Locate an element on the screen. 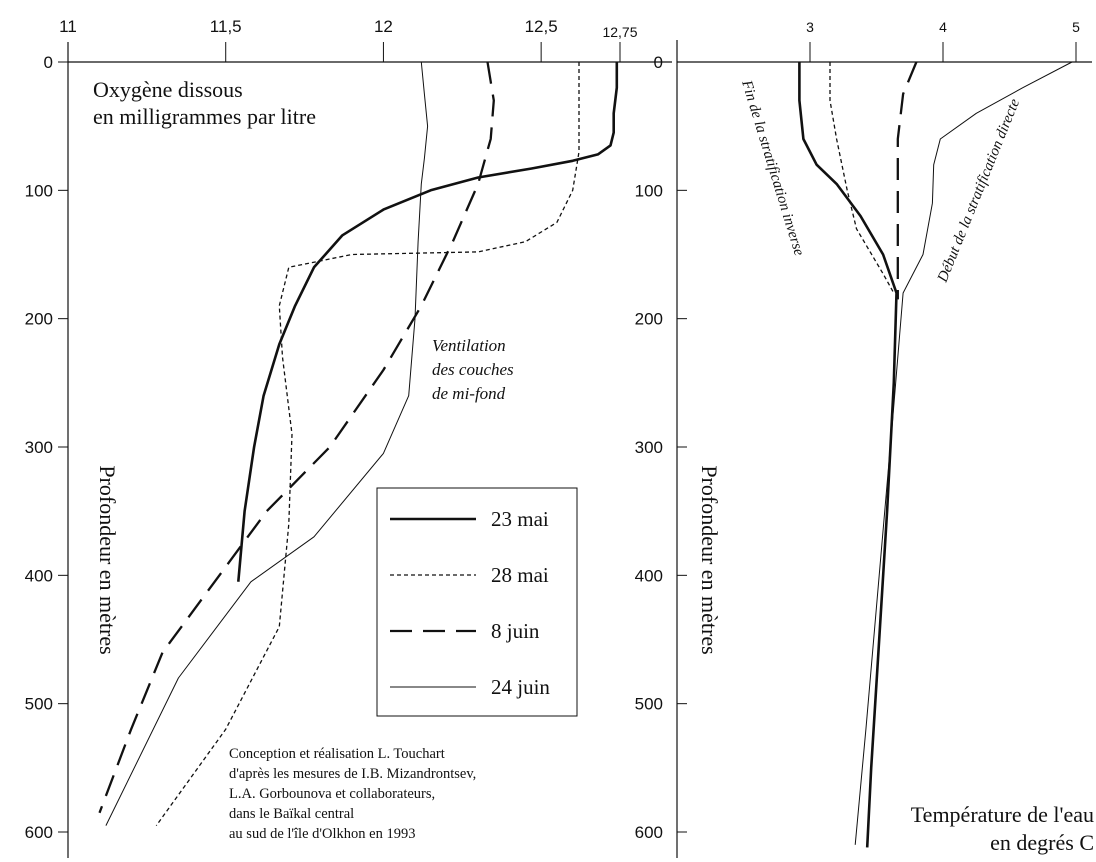  temp-y-tick-label: 300 is located at coordinates (649, 447).